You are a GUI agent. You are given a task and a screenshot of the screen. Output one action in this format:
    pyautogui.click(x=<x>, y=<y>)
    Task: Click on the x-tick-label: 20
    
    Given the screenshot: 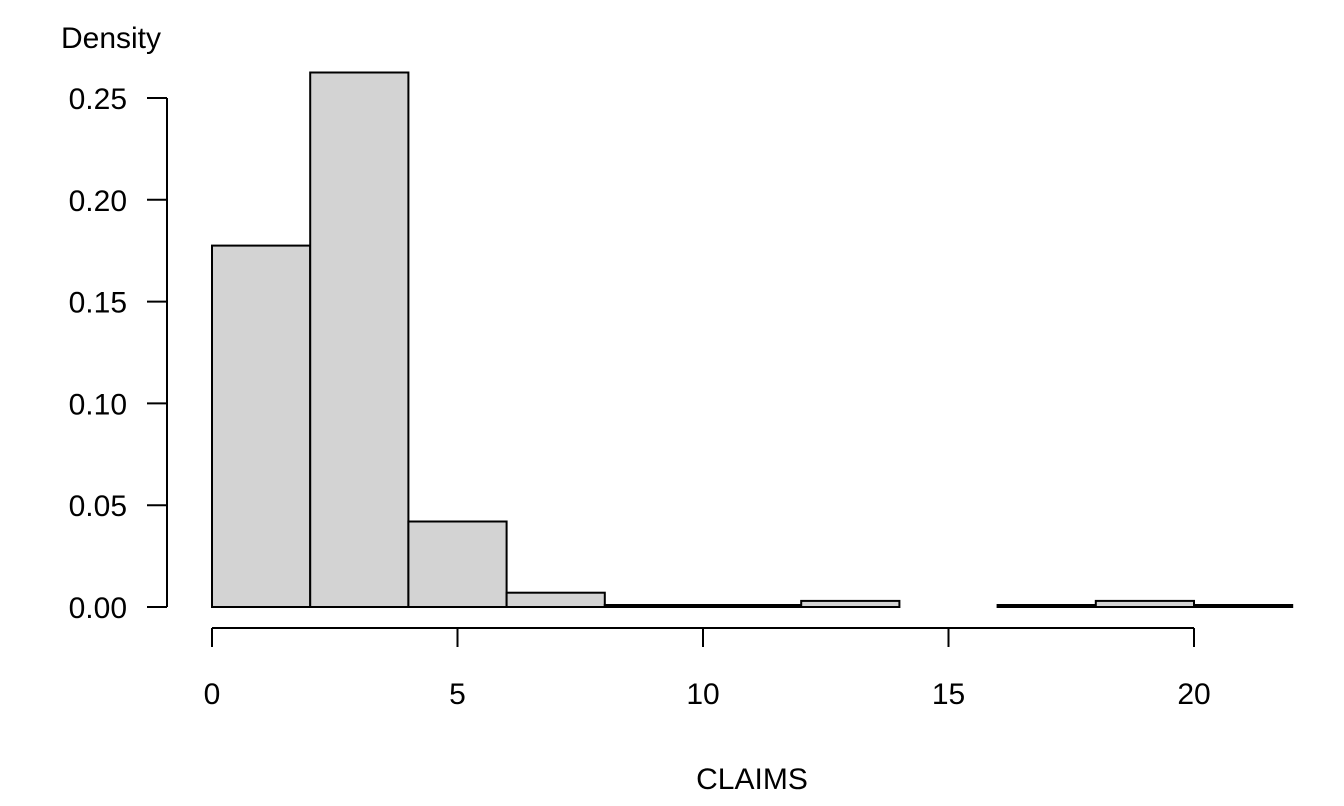 What is the action you would take?
    pyautogui.click(x=1193, y=694)
    